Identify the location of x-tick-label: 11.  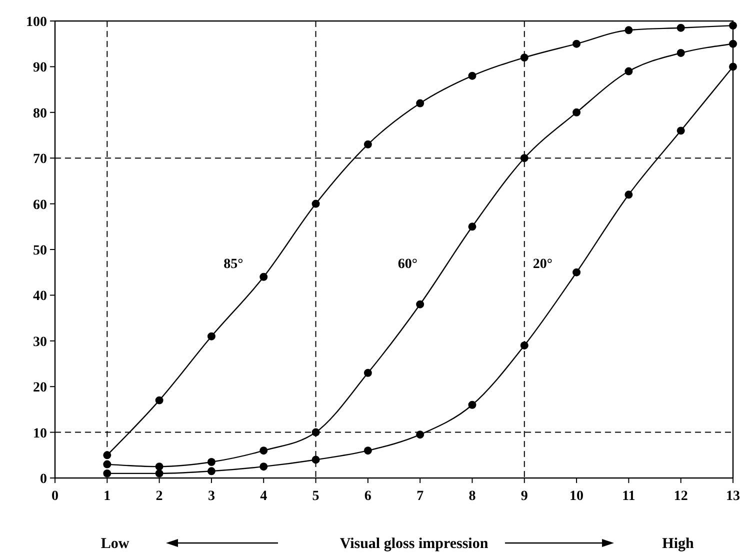
(629, 496).